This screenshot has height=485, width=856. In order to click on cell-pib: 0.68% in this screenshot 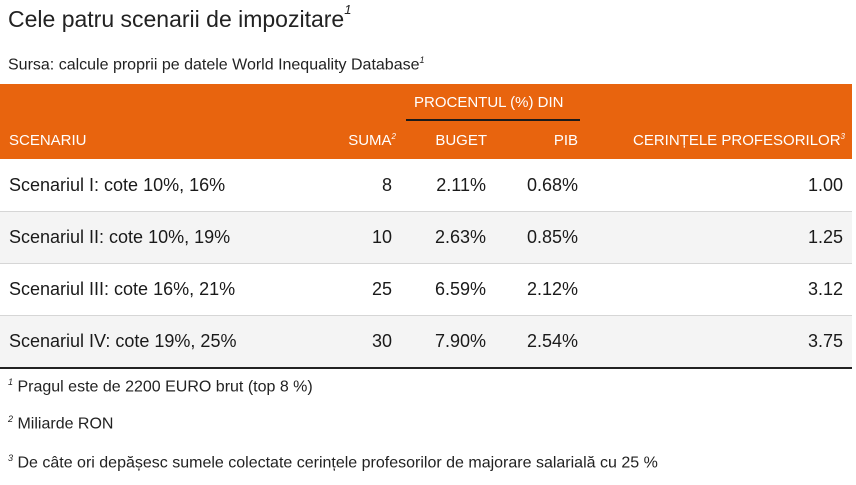, I will do `click(552, 185)`.